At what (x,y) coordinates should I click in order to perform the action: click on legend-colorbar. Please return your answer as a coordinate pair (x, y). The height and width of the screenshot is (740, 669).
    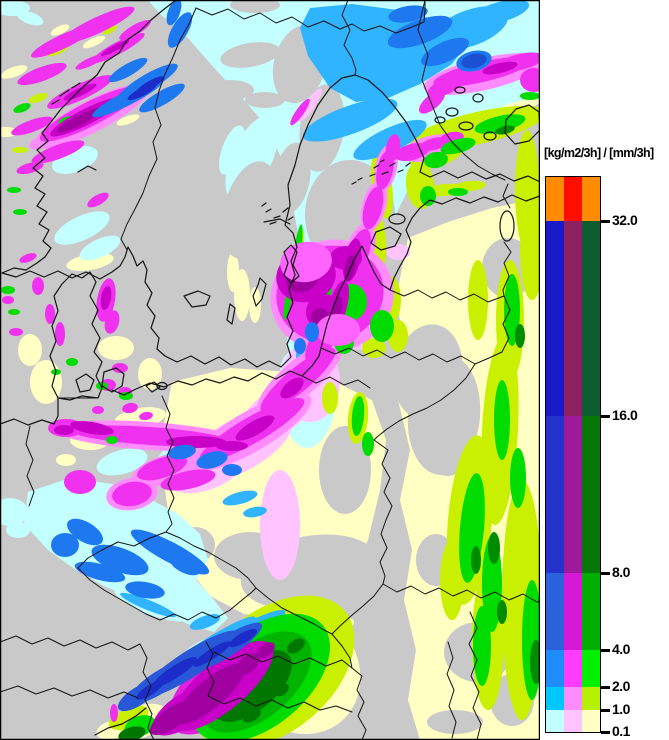
    Looking at the image, I should click on (573, 454).